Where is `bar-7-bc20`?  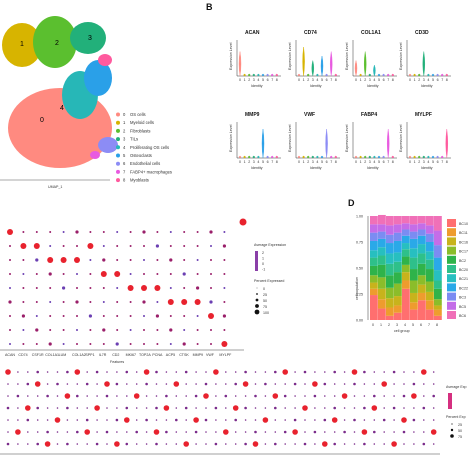
bar-7-bc20 is located at coordinates (430, 264).